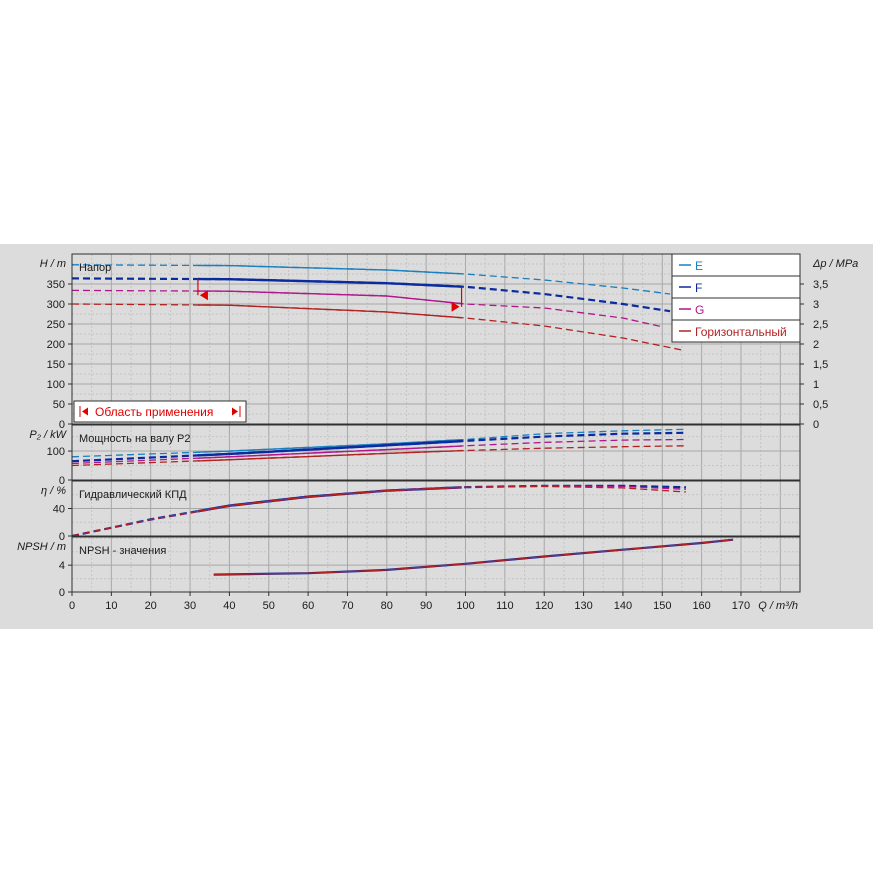 This screenshot has width=873, height=873. I want to click on efficiency-panel: 0 40 η / % Гидравлический КПД, so click(421, 511).